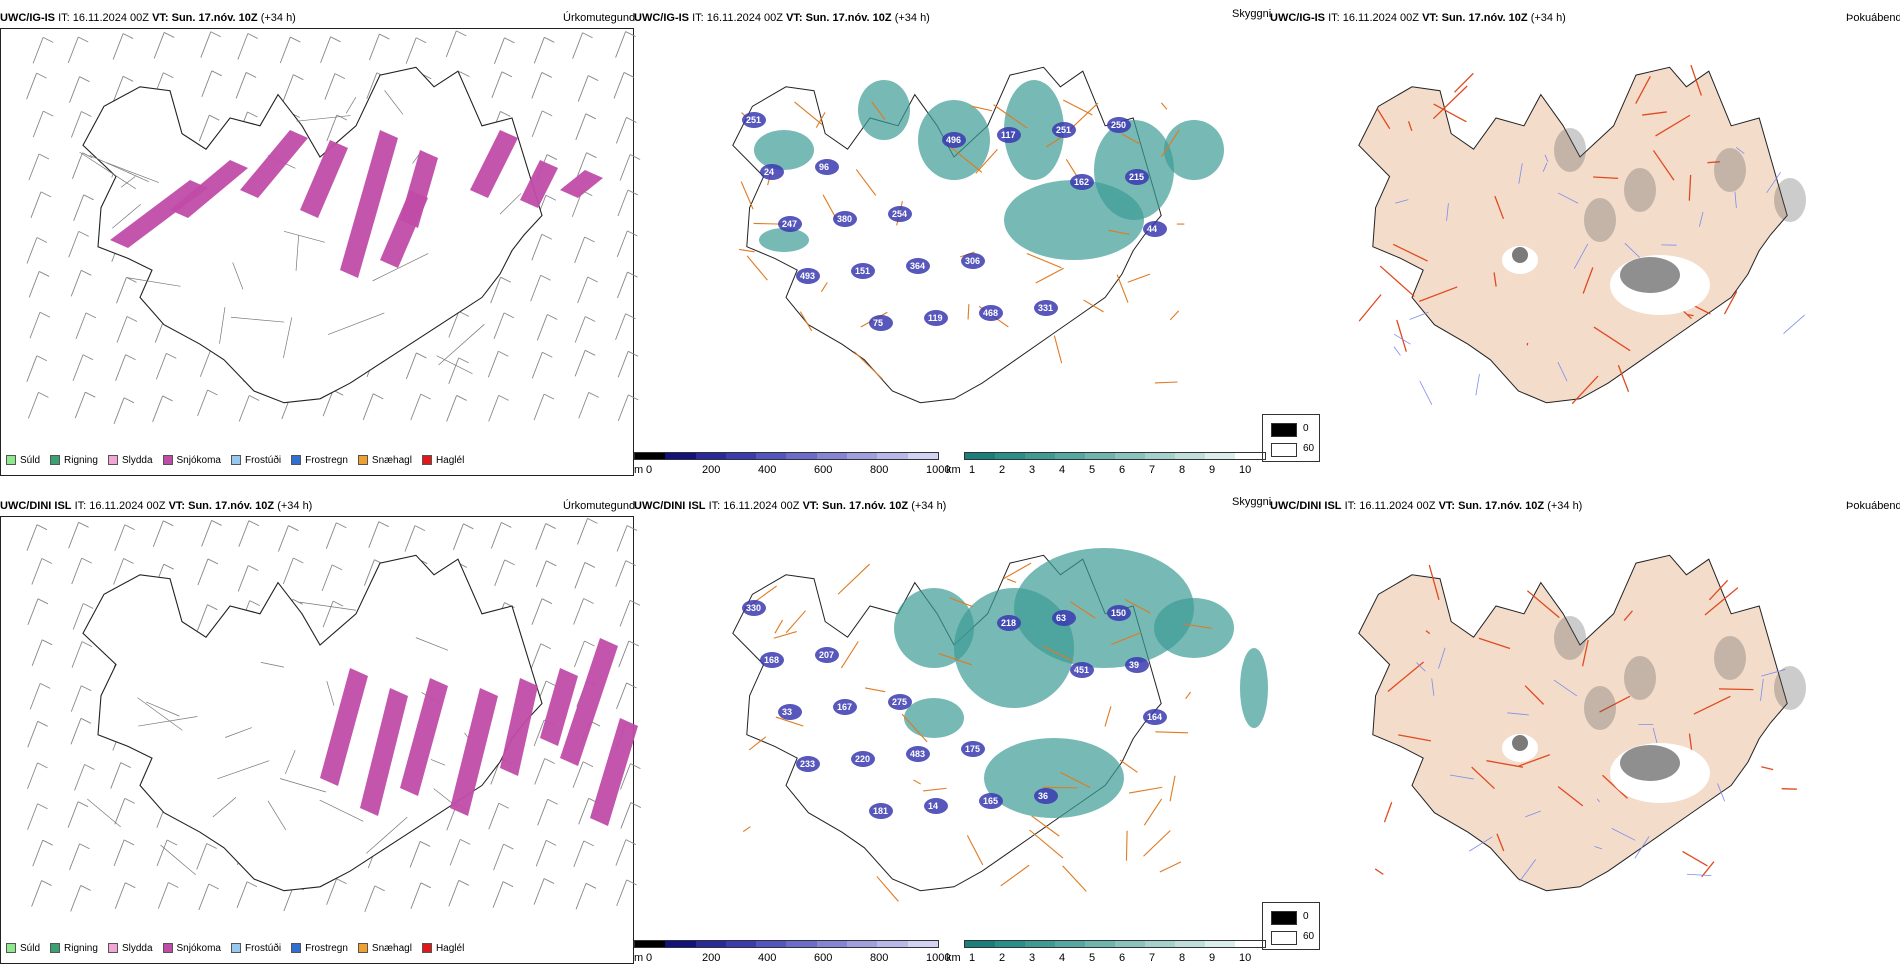 The width and height of the screenshot is (1900, 970). Describe the element at coordinates (661, 18) in the screenshot. I see `model-name: UWC/IG-IS` at that location.